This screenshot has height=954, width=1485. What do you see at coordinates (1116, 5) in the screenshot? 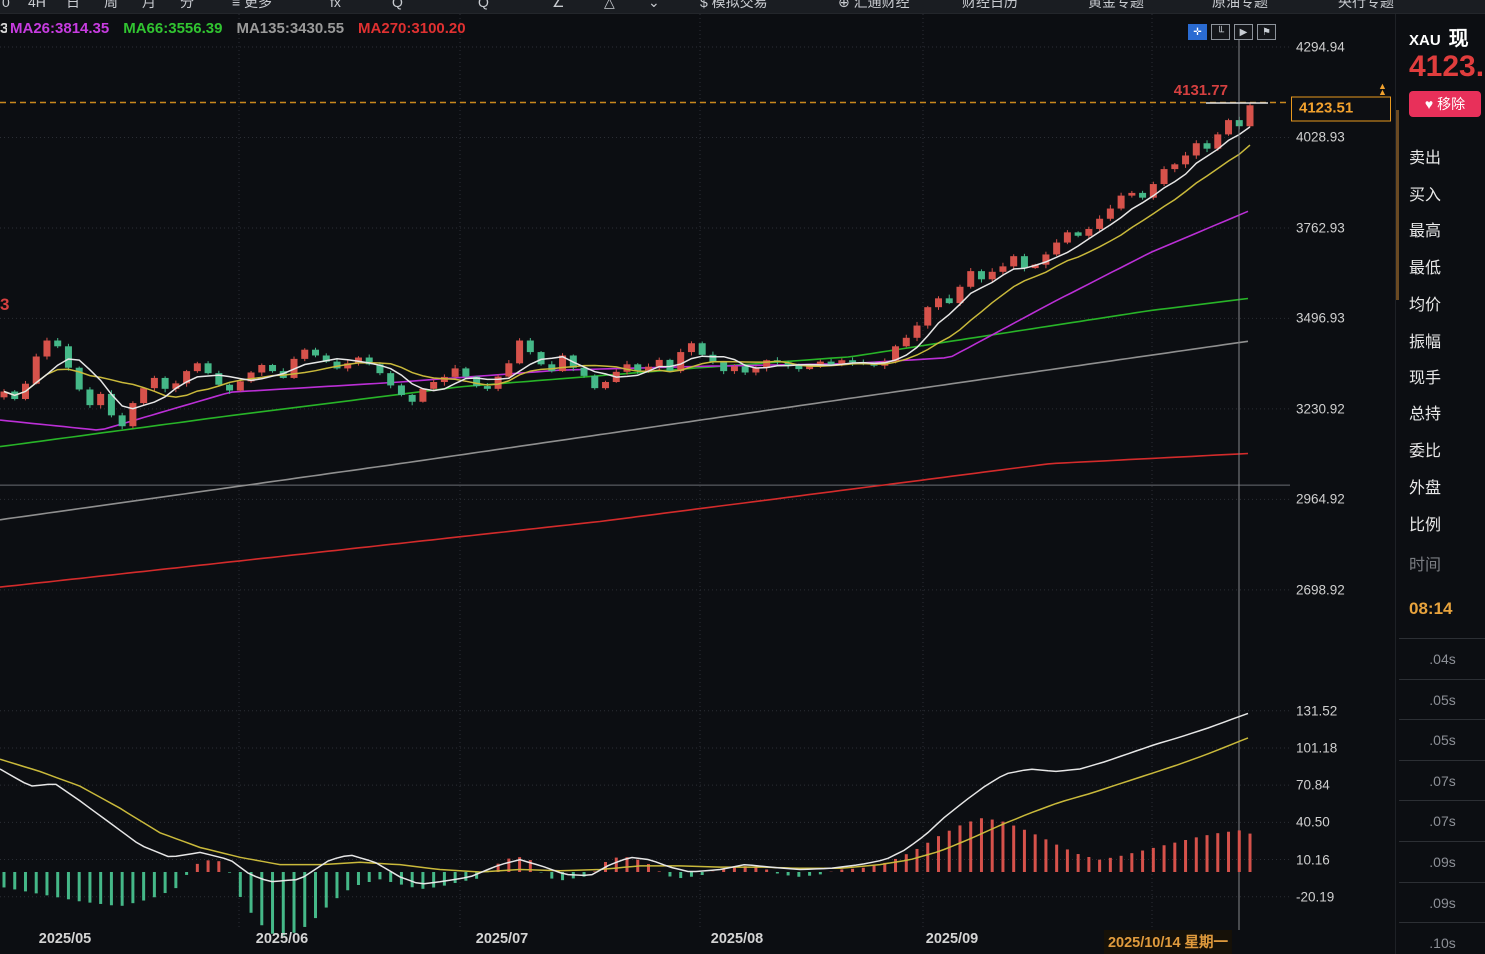
I see `toolbar-item: 黄金专题` at bounding box center [1116, 5].